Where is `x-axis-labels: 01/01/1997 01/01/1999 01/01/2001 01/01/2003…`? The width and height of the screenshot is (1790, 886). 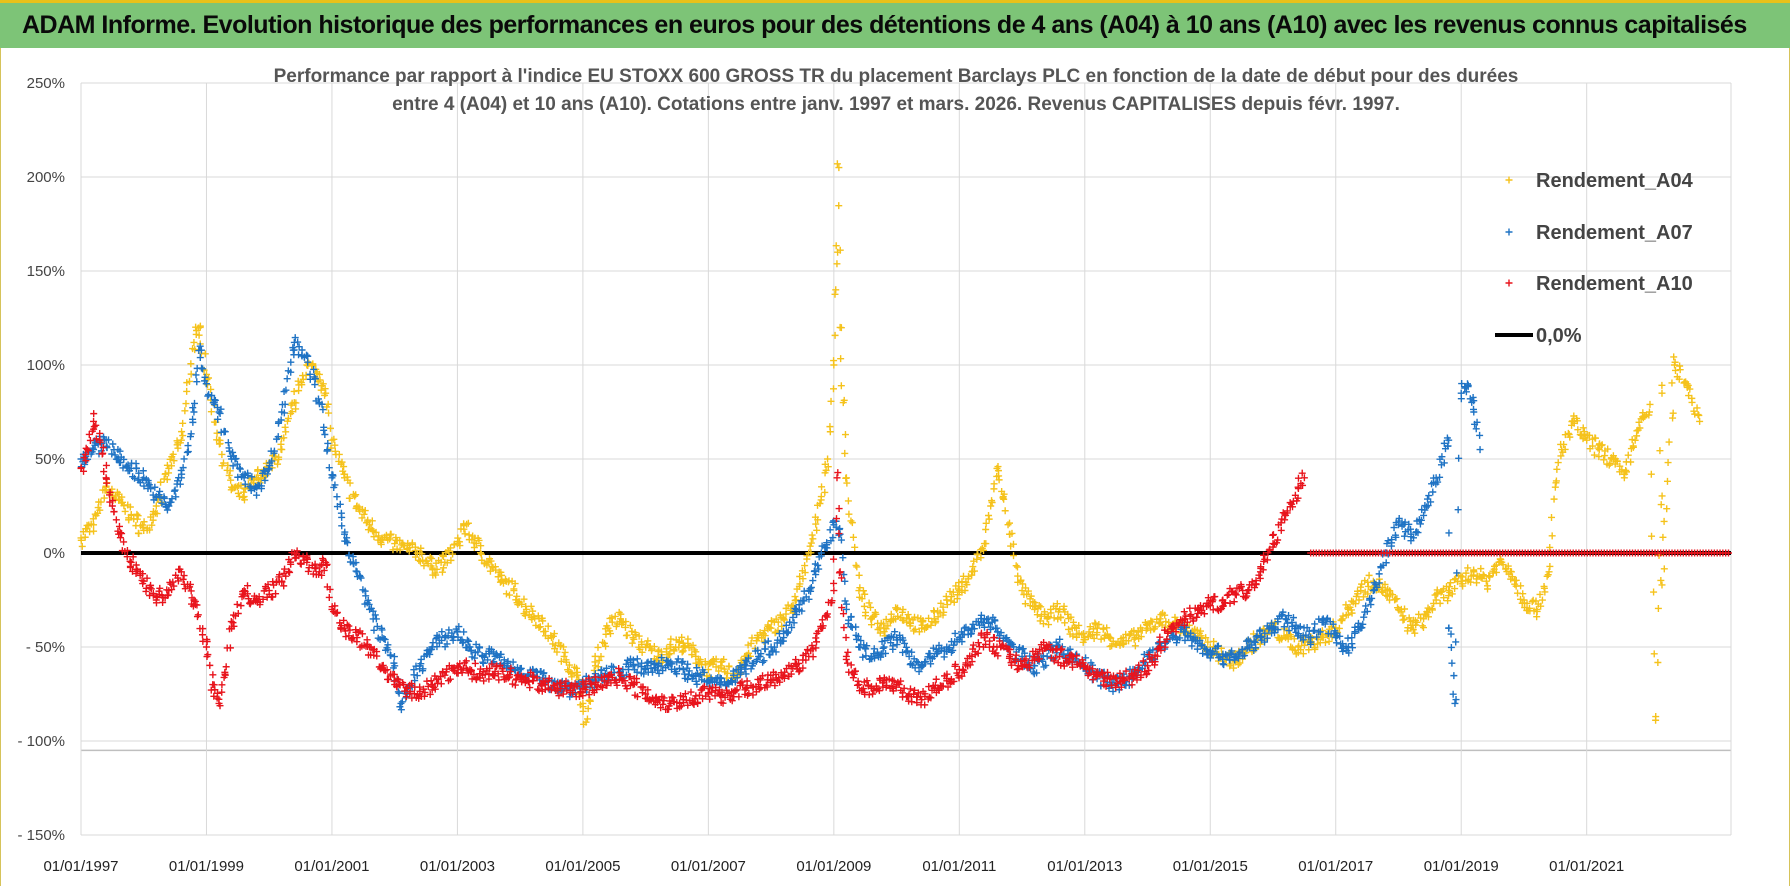
x-axis-labels: 01/01/1997 01/01/1999 01/01/2001 01/01/2003… is located at coordinates (833, 866).